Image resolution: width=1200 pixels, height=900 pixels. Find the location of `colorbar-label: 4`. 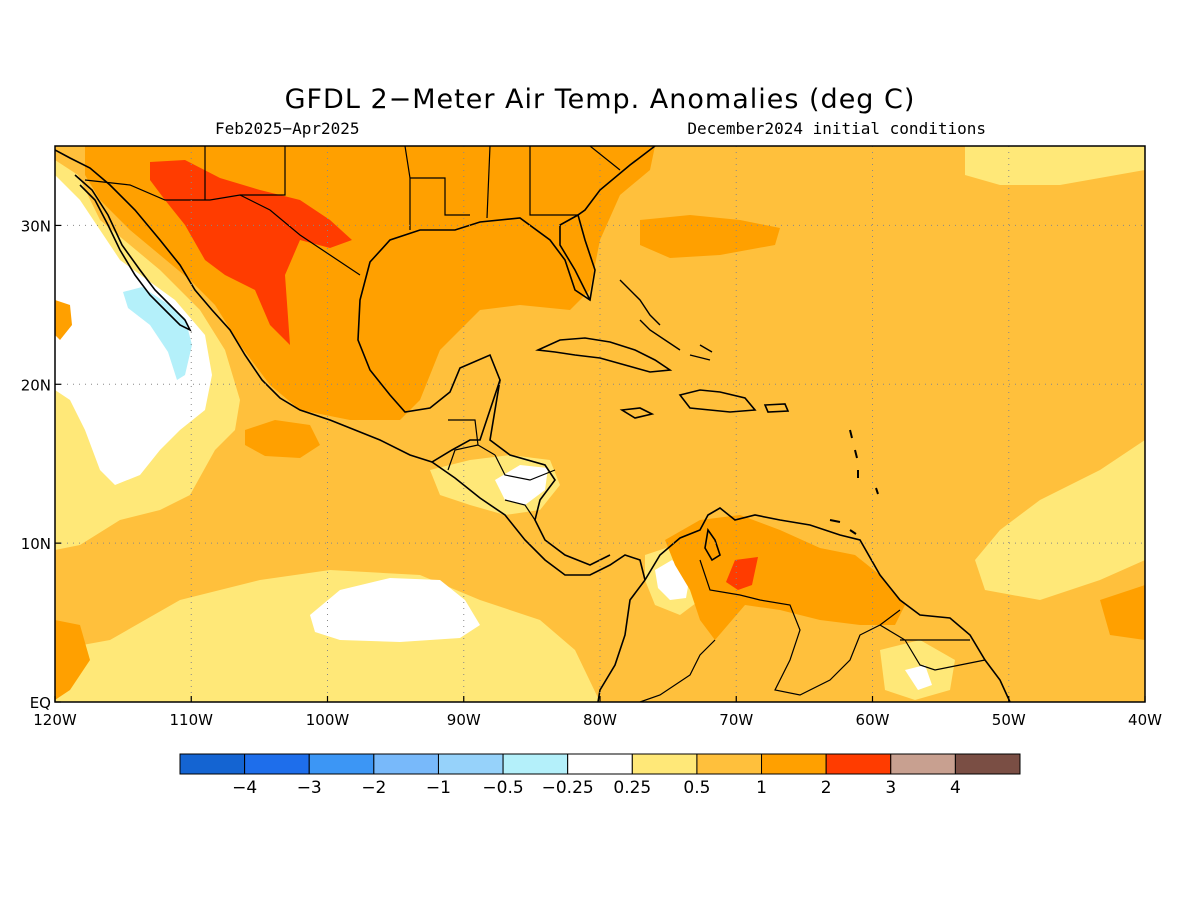

colorbar-label: 4 is located at coordinates (955, 788).